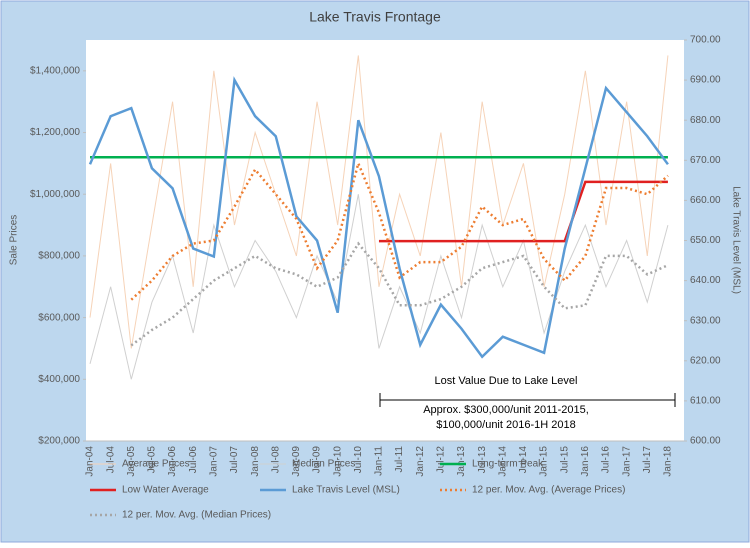  Describe the element at coordinates (705, 401) in the screenshot. I see `y2-tick-label: 610.00` at that location.